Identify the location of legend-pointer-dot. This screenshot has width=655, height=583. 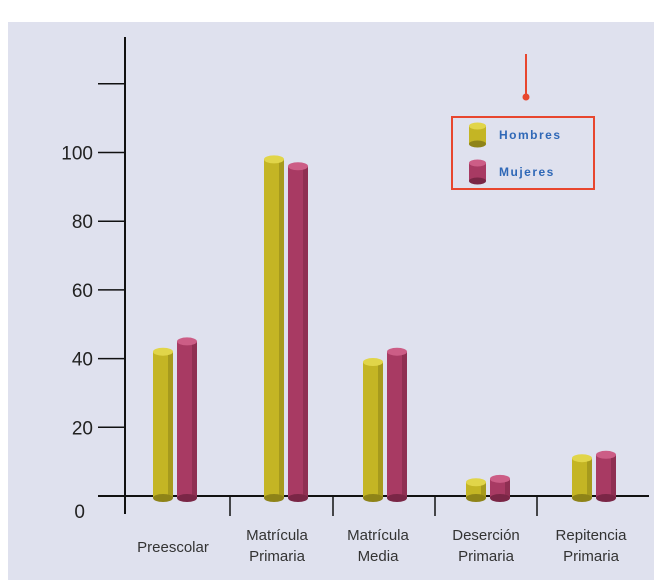
(526, 97).